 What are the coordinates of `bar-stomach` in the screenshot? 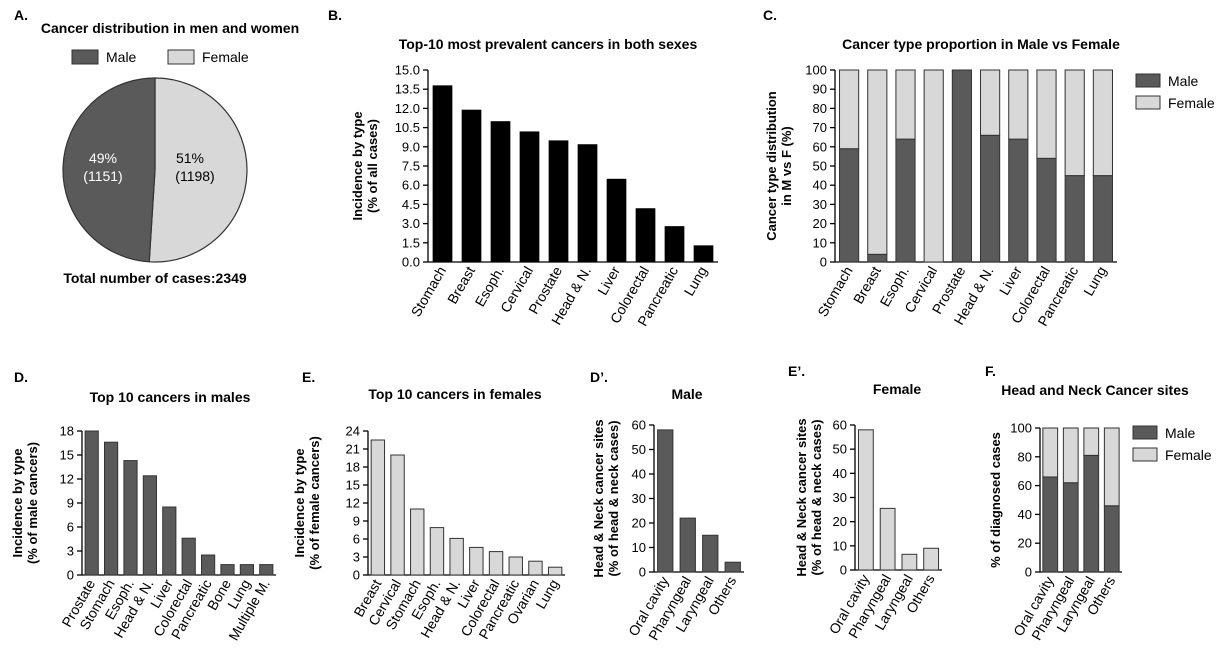 It's located at (111, 508).